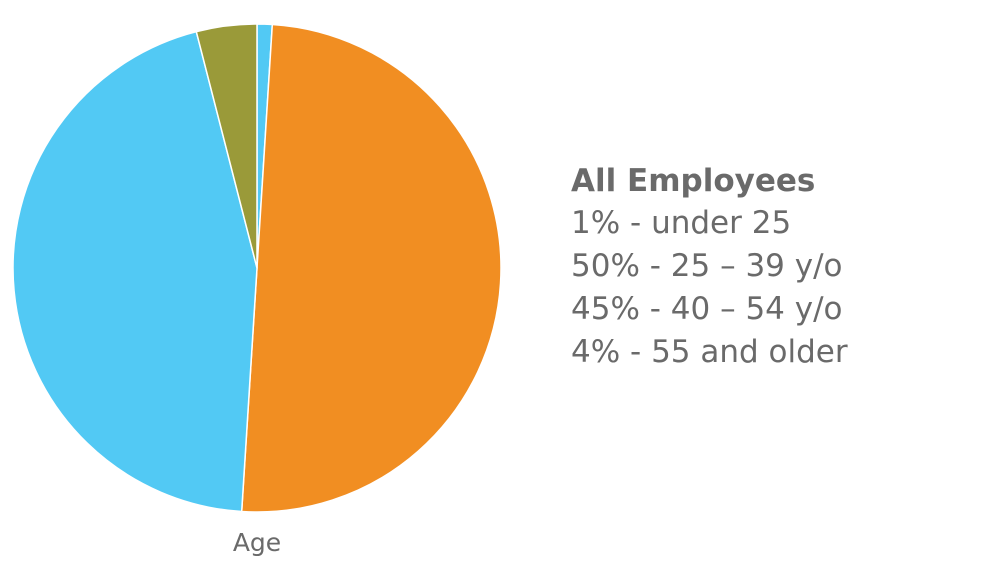  Describe the element at coordinates (707, 266) in the screenshot. I see `legend-entry-25-39: 50% - 25 – 39 y/o` at that location.